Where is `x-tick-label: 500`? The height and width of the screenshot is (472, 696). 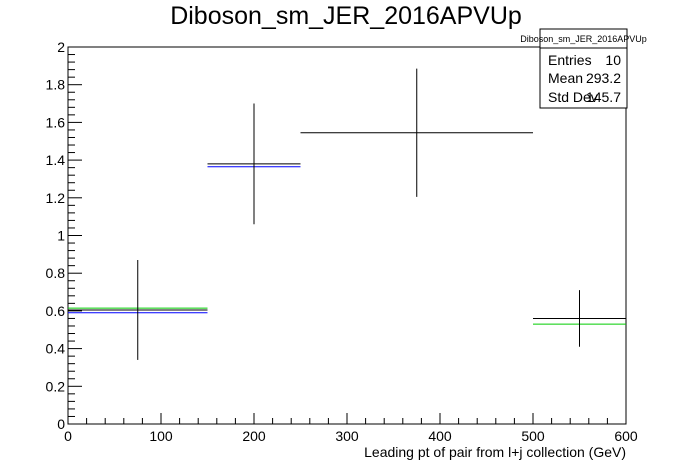 x-tick-label: 500 is located at coordinates (533, 436).